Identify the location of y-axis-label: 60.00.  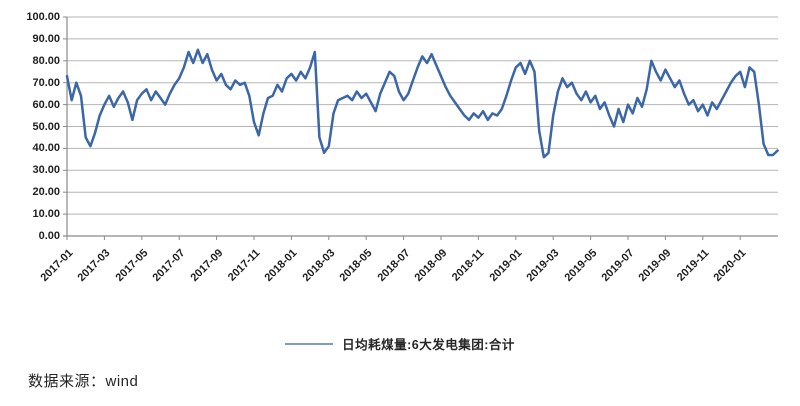
(46, 104).